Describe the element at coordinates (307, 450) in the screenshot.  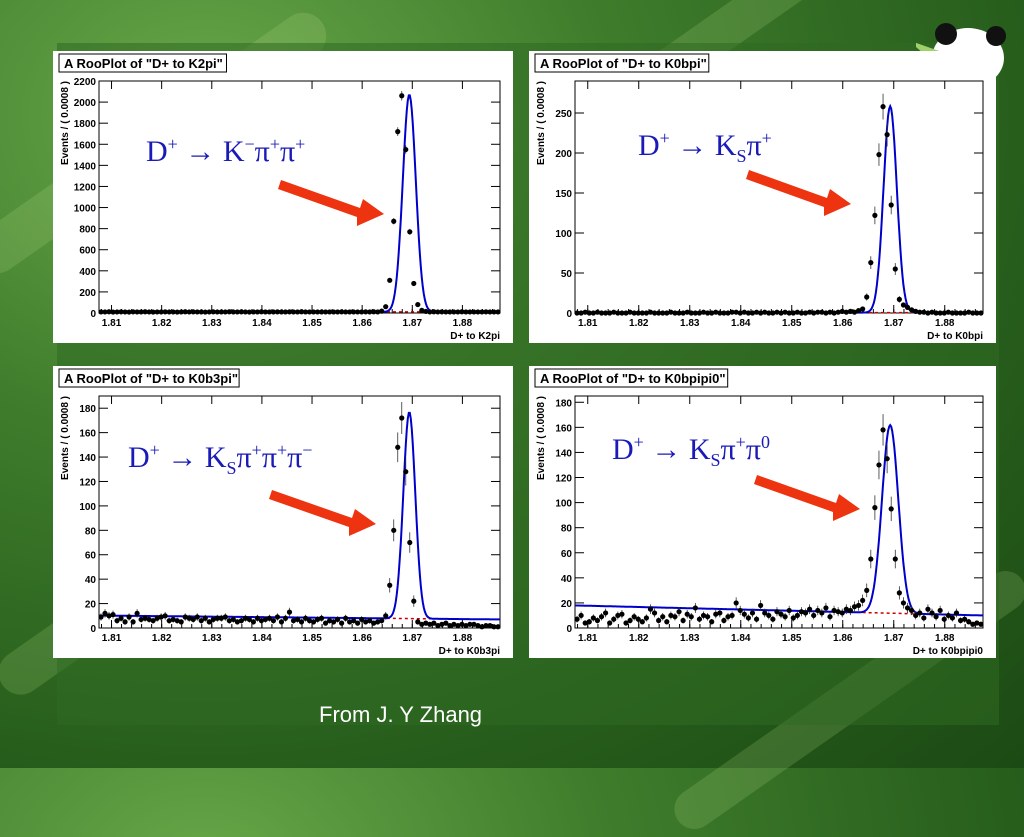
I see `decay-product-charge: −` at that location.